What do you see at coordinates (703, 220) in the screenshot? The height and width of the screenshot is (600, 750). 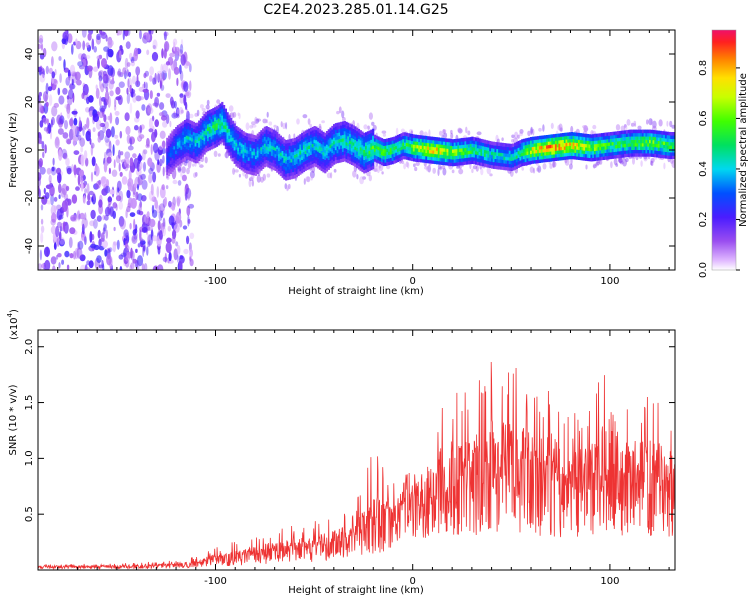 I see `colorbar-tick-label: 0.2` at bounding box center [703, 220].